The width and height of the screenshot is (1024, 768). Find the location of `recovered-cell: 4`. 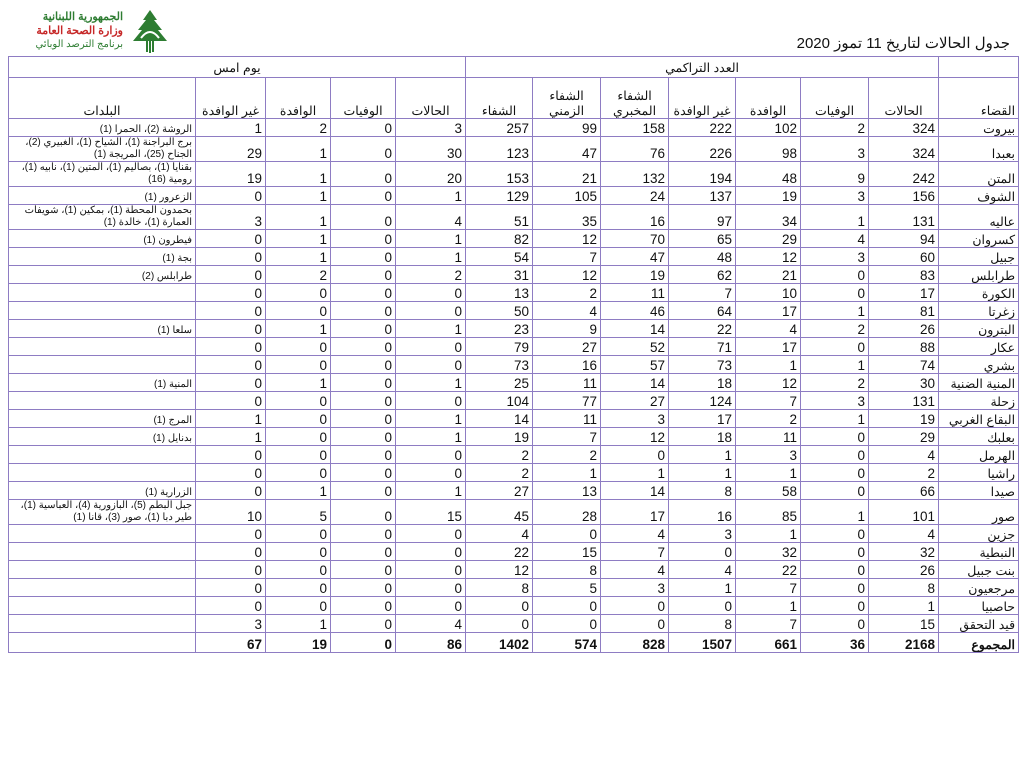

recovered-cell: 4 is located at coordinates (499, 533).